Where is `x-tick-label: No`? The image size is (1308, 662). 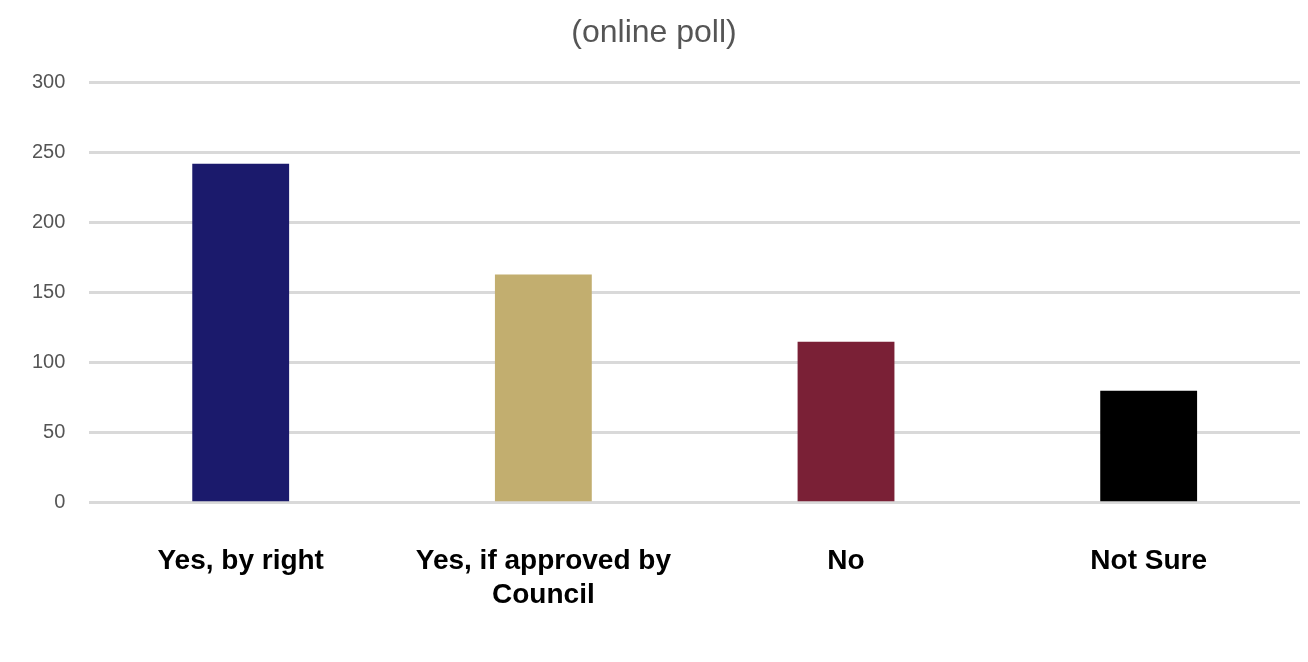 x-tick-label: No is located at coordinates (846, 560).